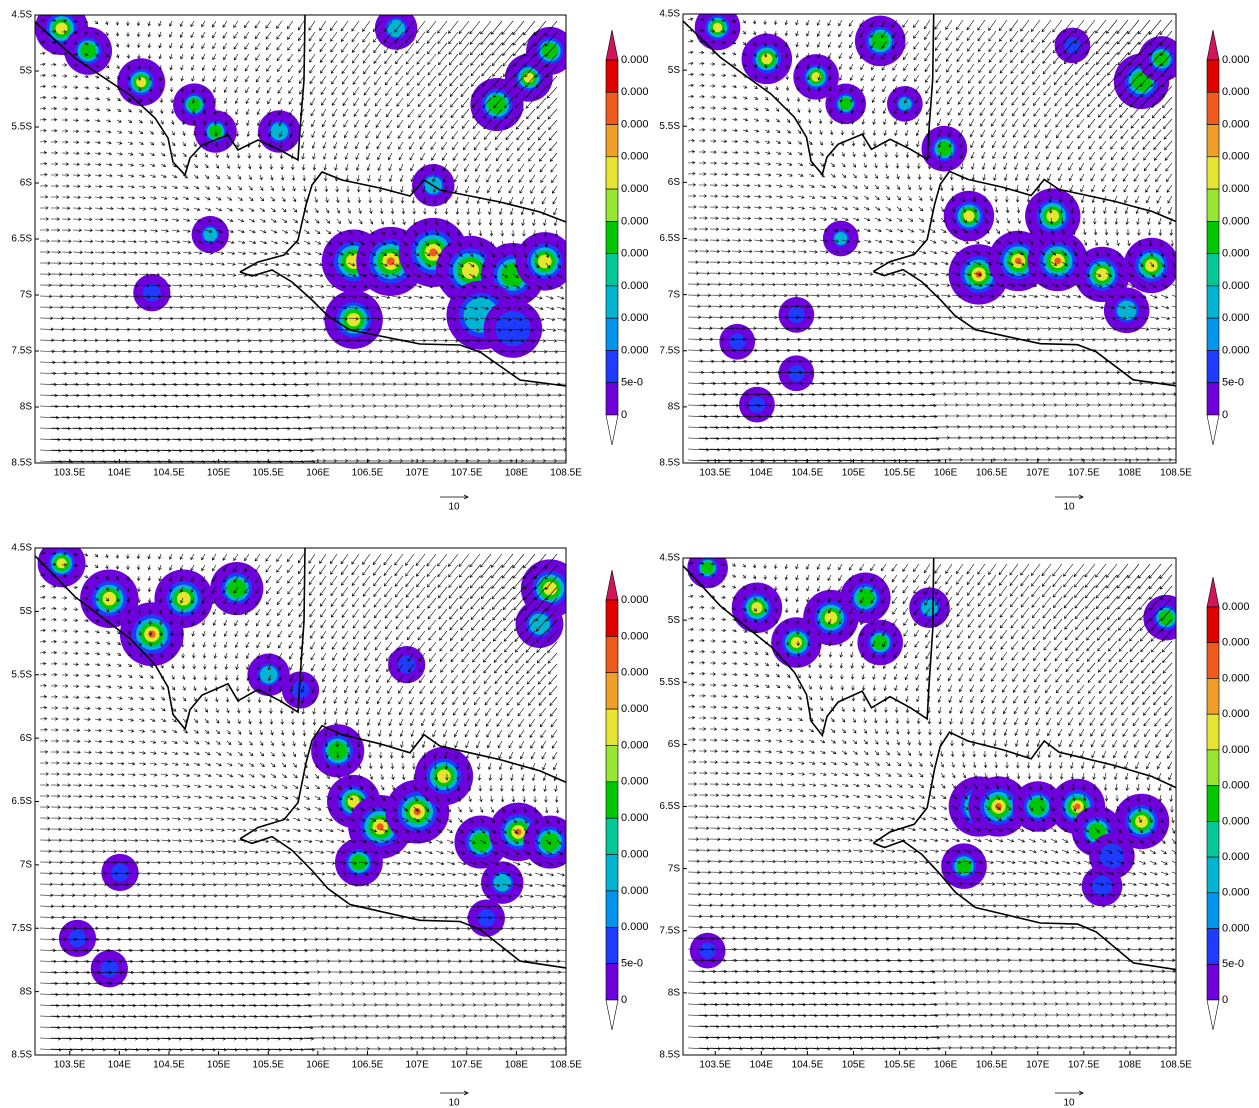 This screenshot has width=1259, height=1108. I want to click on reference-vector, so click(454, 497).